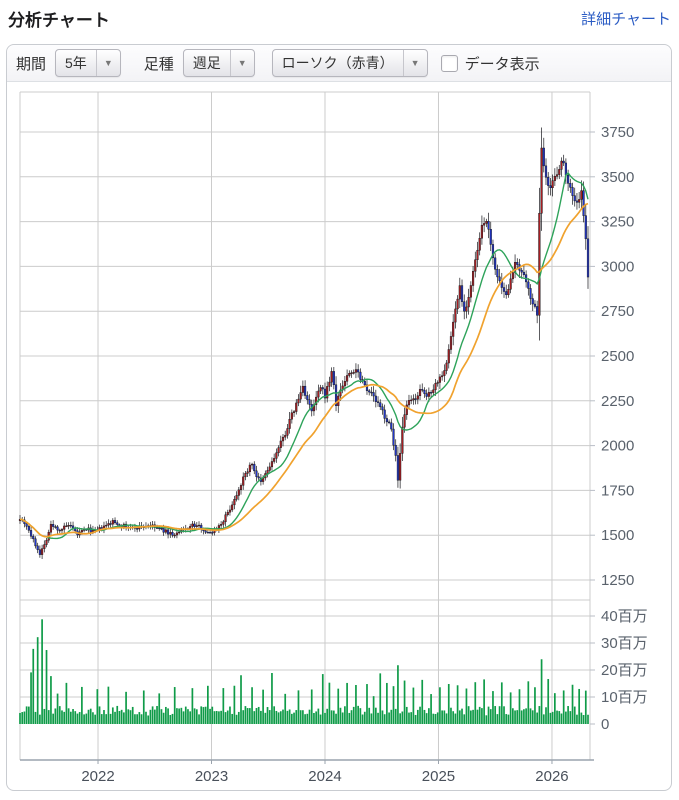 Image resolution: width=679 pixels, height=800 pixels. I want to click on detail-chart-link: 詳細チャート, so click(626, 19).